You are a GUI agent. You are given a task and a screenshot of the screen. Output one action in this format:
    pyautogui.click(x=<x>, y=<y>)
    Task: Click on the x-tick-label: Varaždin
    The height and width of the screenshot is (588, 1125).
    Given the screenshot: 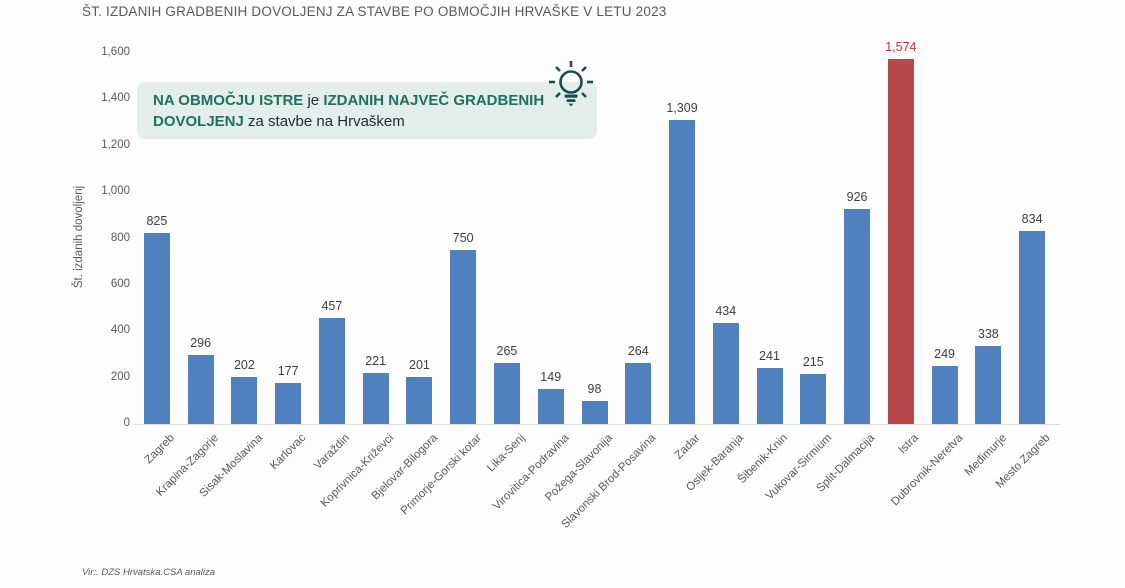 What is the action you would take?
    pyautogui.click(x=332, y=452)
    